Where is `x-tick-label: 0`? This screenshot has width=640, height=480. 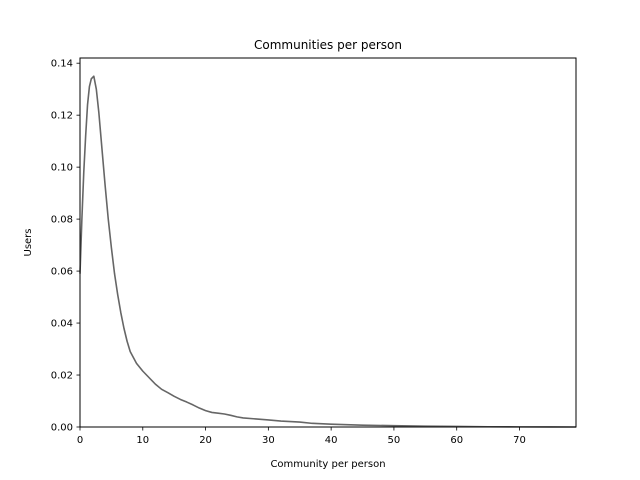 x-tick-label: 0 is located at coordinates (80, 440).